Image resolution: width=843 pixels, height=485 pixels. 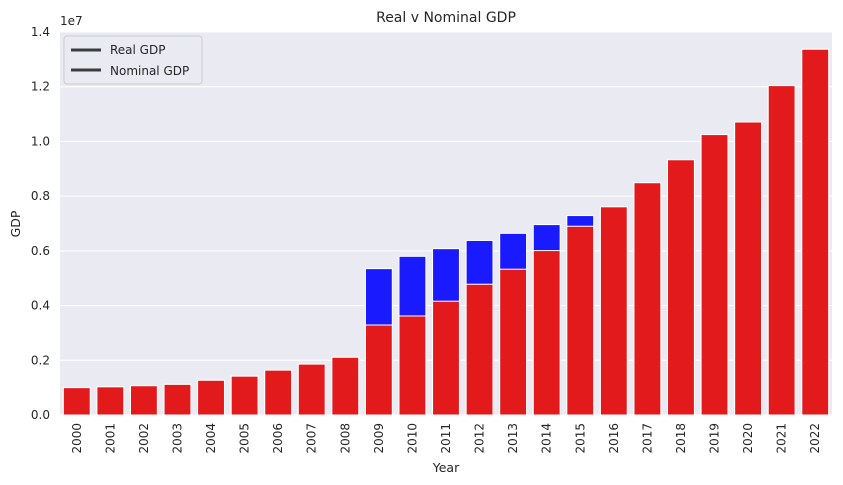 I want to click on x-tick-label-2013: 2013, so click(x=513, y=438).